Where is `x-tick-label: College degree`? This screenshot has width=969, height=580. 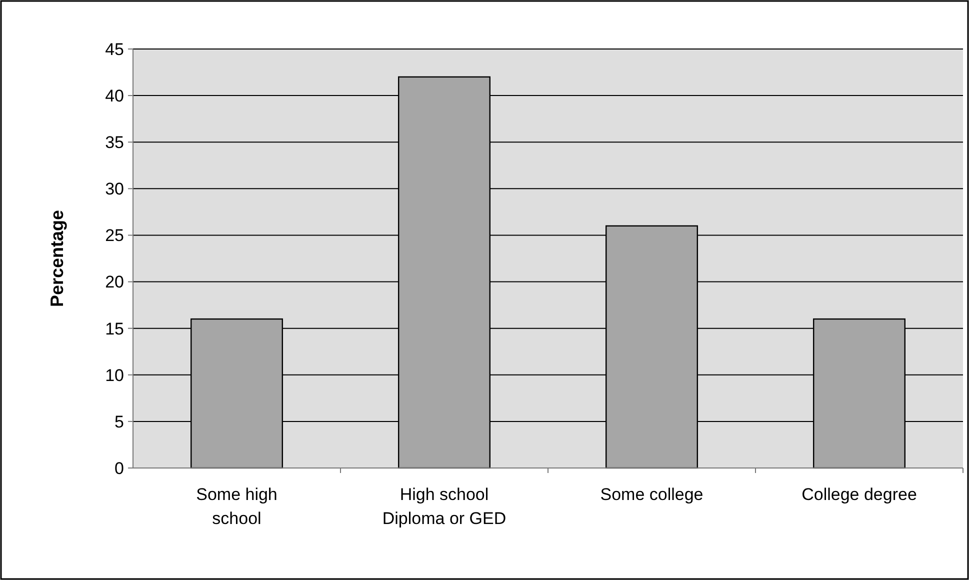
x-tick-label: College degree is located at coordinates (859, 494).